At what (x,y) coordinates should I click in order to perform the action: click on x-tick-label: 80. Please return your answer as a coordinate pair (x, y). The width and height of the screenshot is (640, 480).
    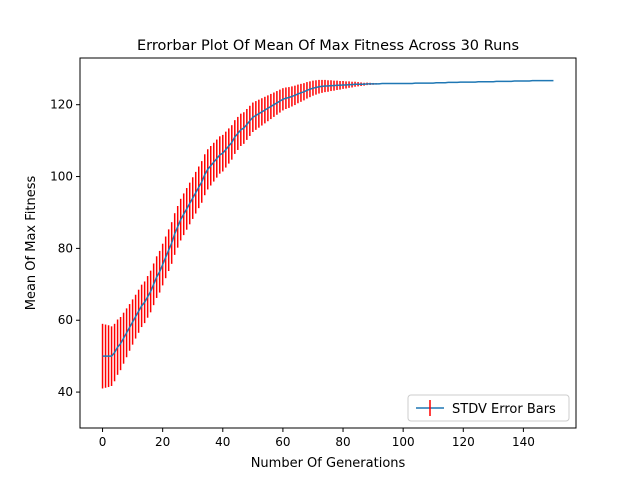
    Looking at the image, I should click on (342, 442).